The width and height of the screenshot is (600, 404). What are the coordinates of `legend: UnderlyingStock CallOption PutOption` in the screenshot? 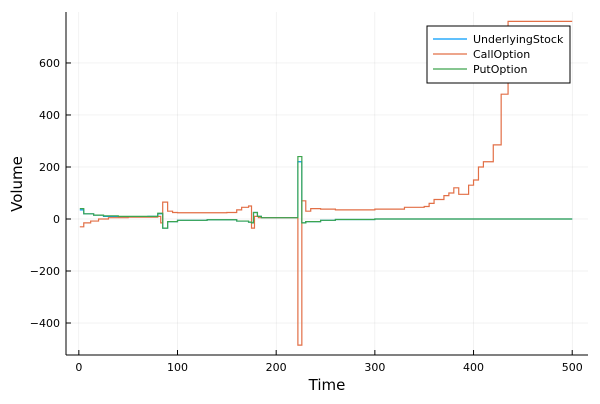 It's located at (498, 54).